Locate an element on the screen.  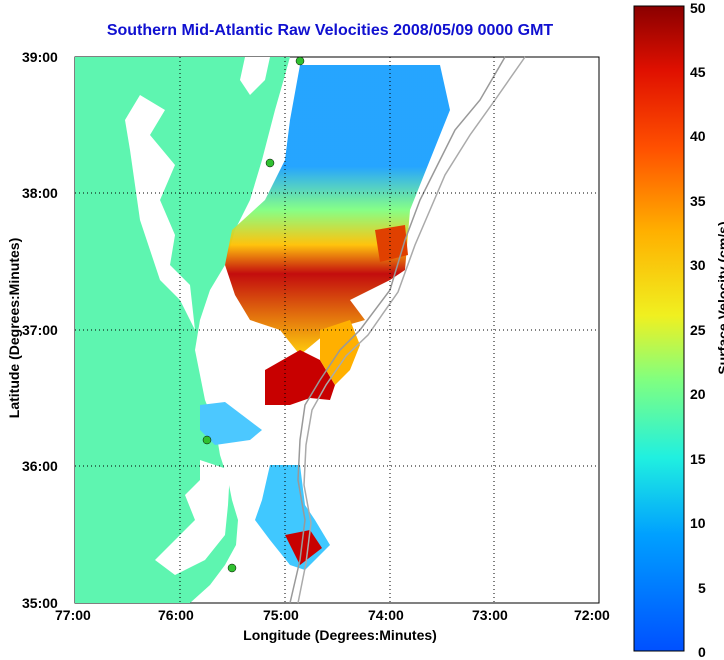
station-markers is located at coordinates (253, 314).